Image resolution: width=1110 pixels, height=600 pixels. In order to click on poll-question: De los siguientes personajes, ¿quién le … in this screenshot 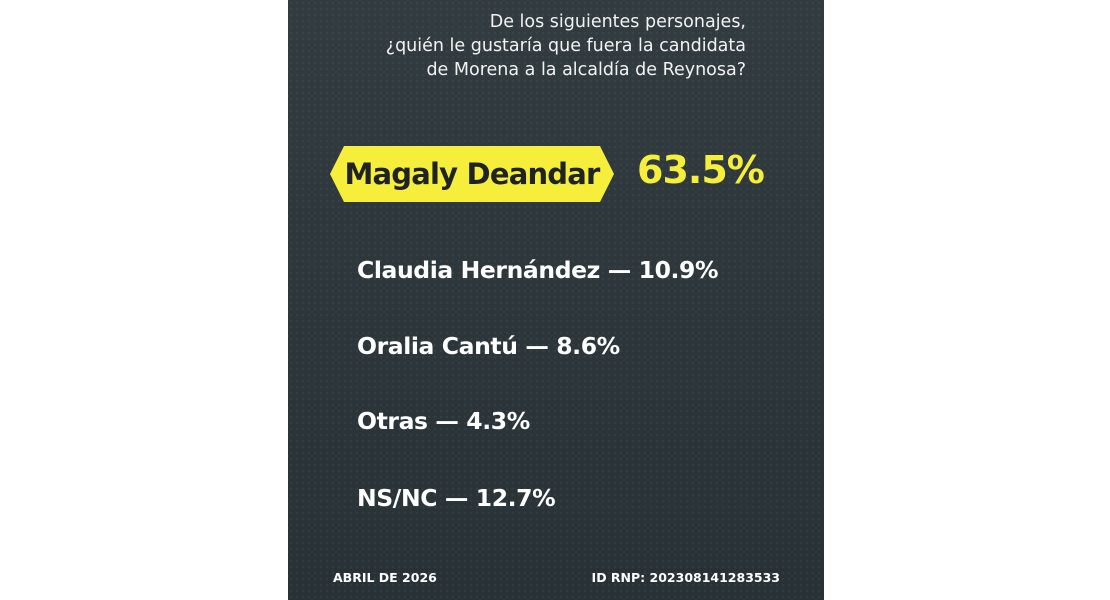, I will do `click(566, 46)`.